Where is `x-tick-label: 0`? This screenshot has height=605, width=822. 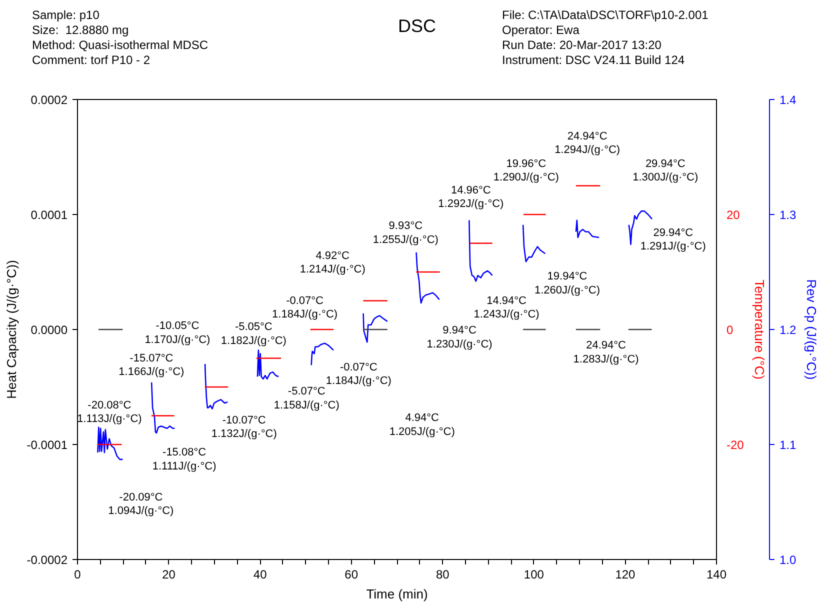
x-tick-label: 0 is located at coordinates (78, 575).